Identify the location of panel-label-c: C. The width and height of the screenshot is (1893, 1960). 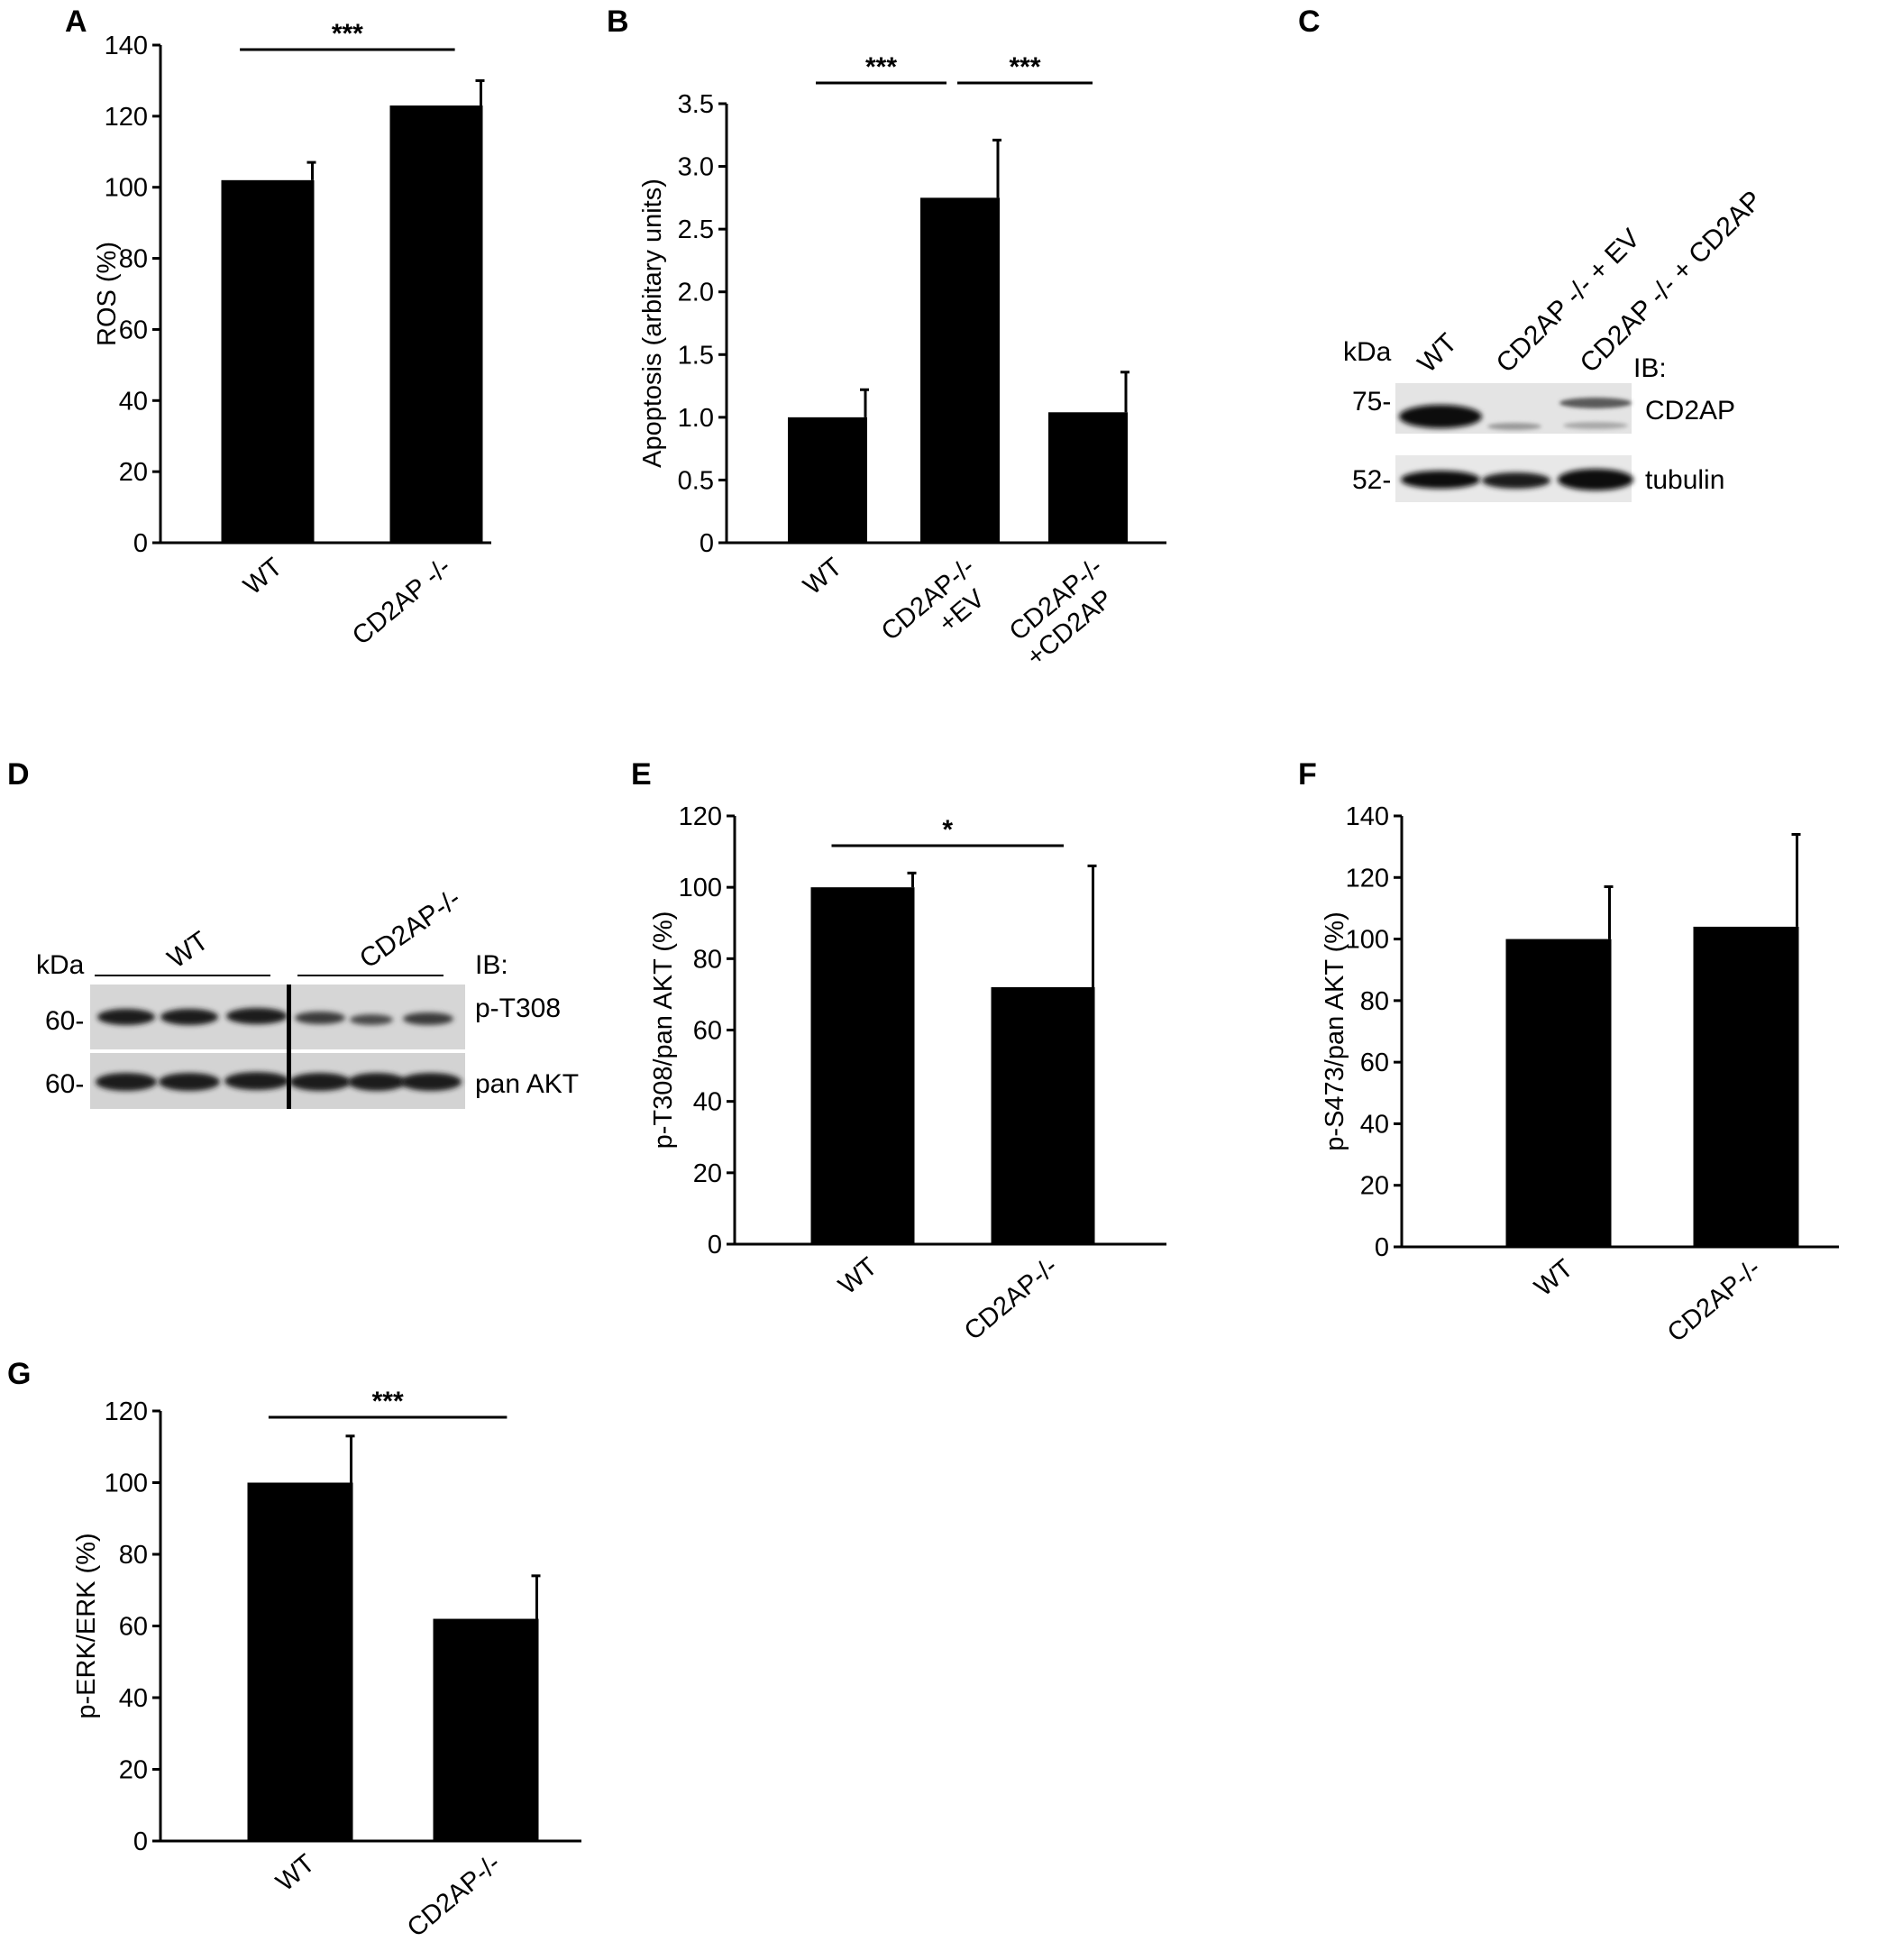
(1309, 22).